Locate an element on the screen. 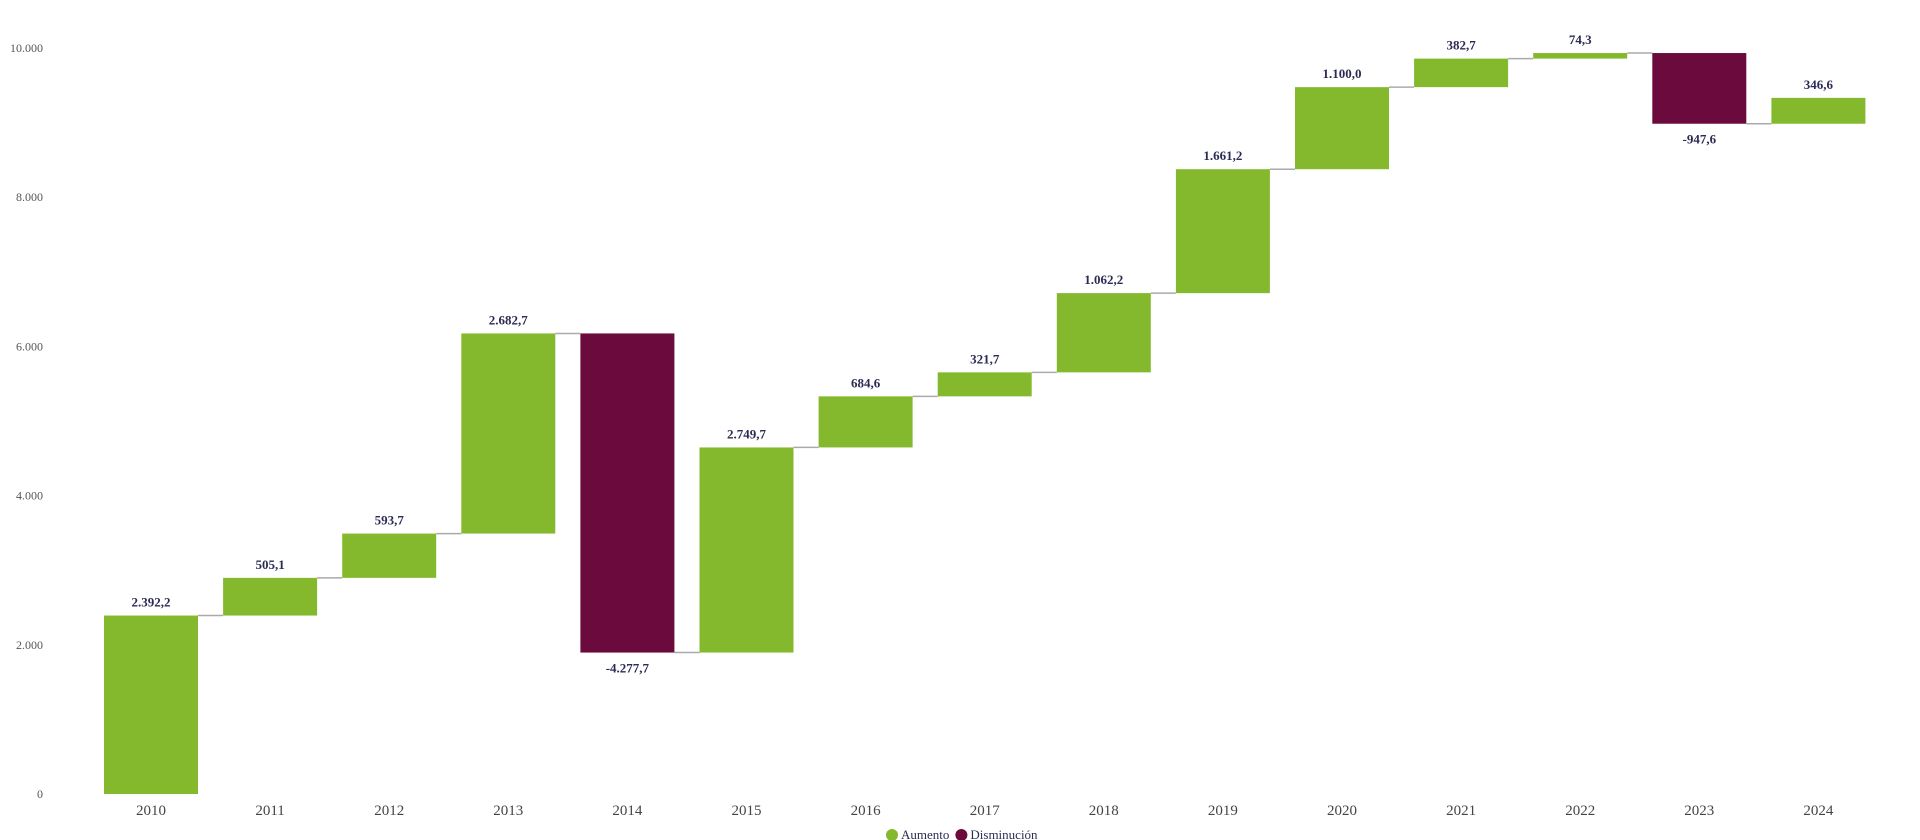 The width and height of the screenshot is (1920, 840). y-axis: 0 2.000 4.000 6.000 8.000 10.000 is located at coordinates (26, 421).